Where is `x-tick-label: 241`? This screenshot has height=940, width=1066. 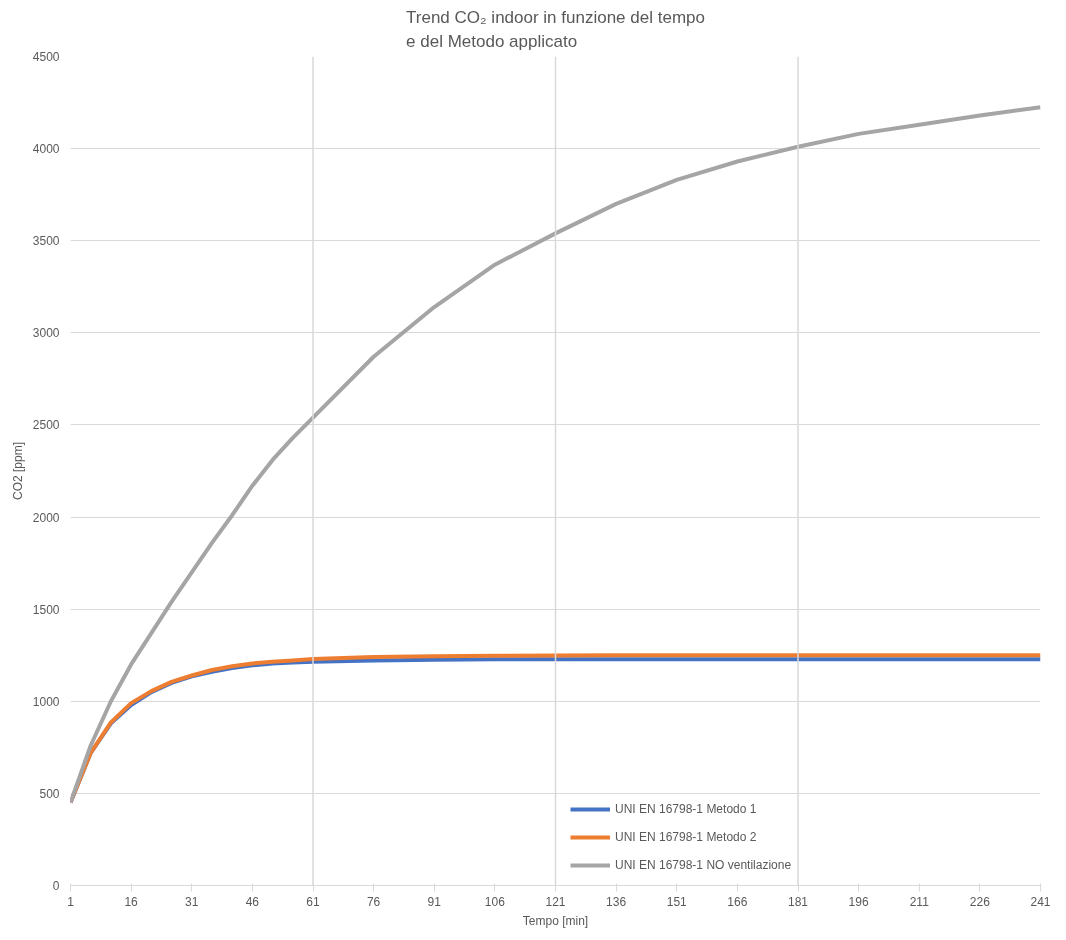
x-tick-label: 241 is located at coordinates (1040, 901).